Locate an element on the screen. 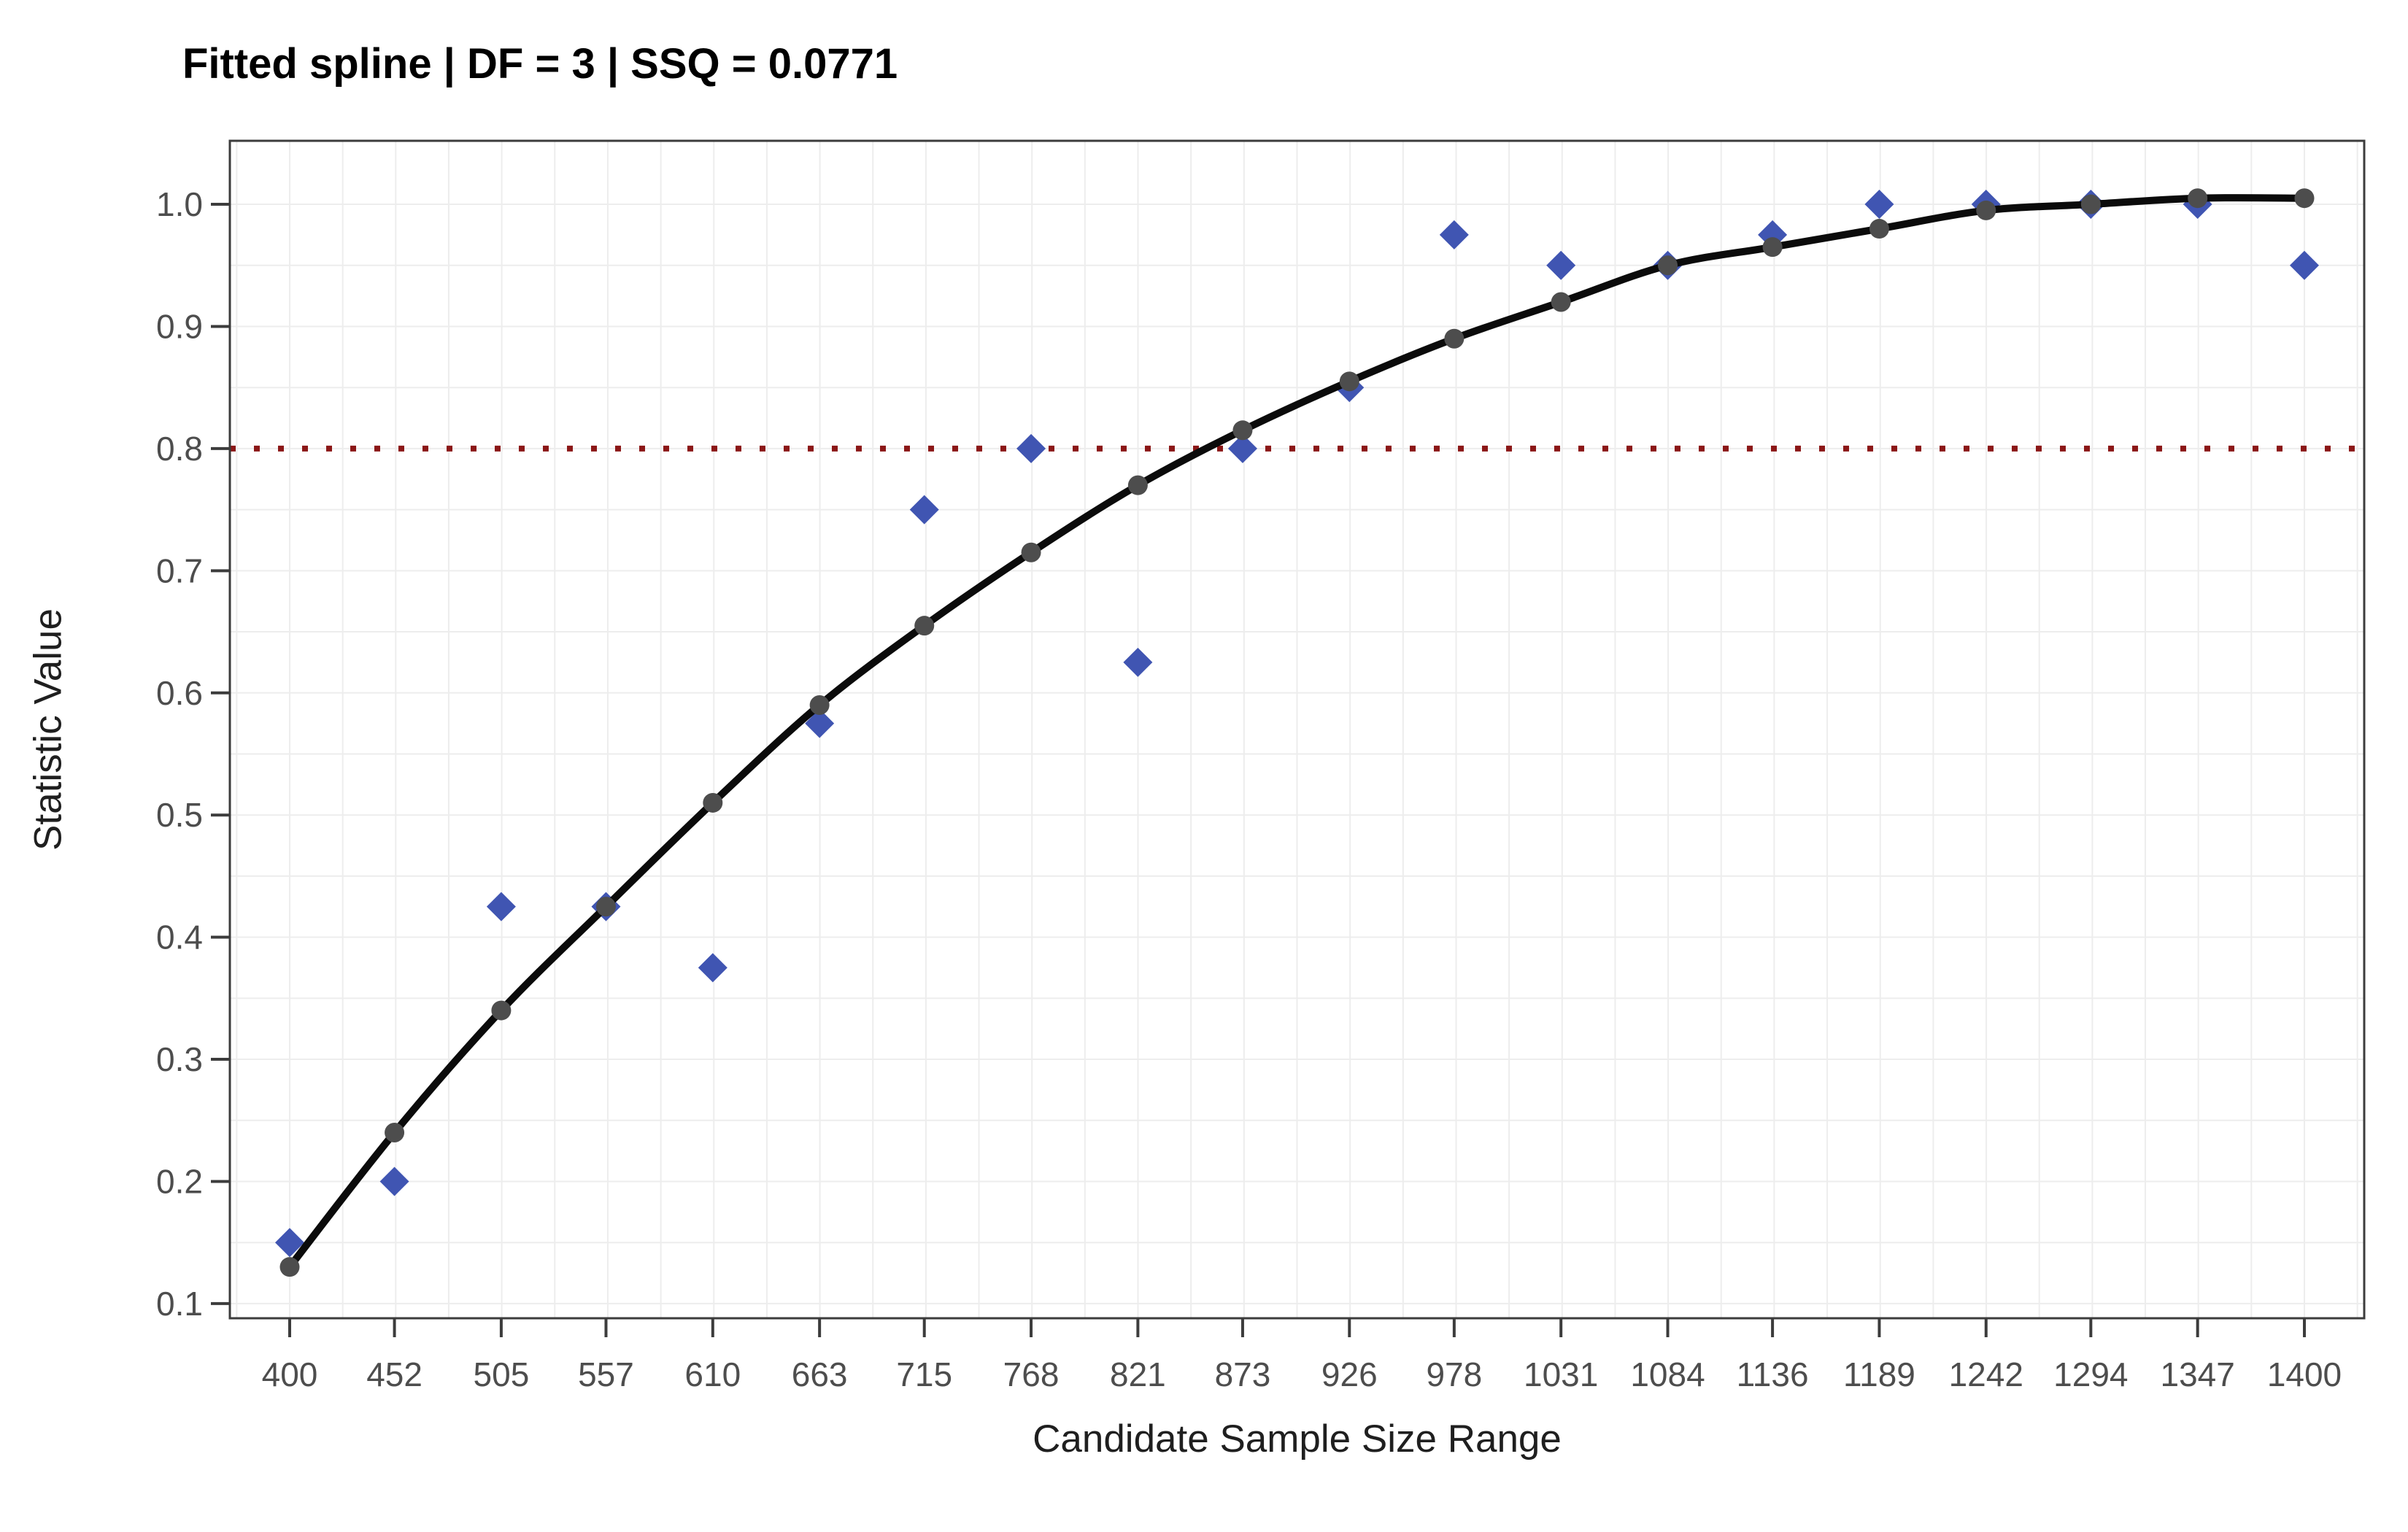  y-tick-label: 0.9 is located at coordinates (179, 326).